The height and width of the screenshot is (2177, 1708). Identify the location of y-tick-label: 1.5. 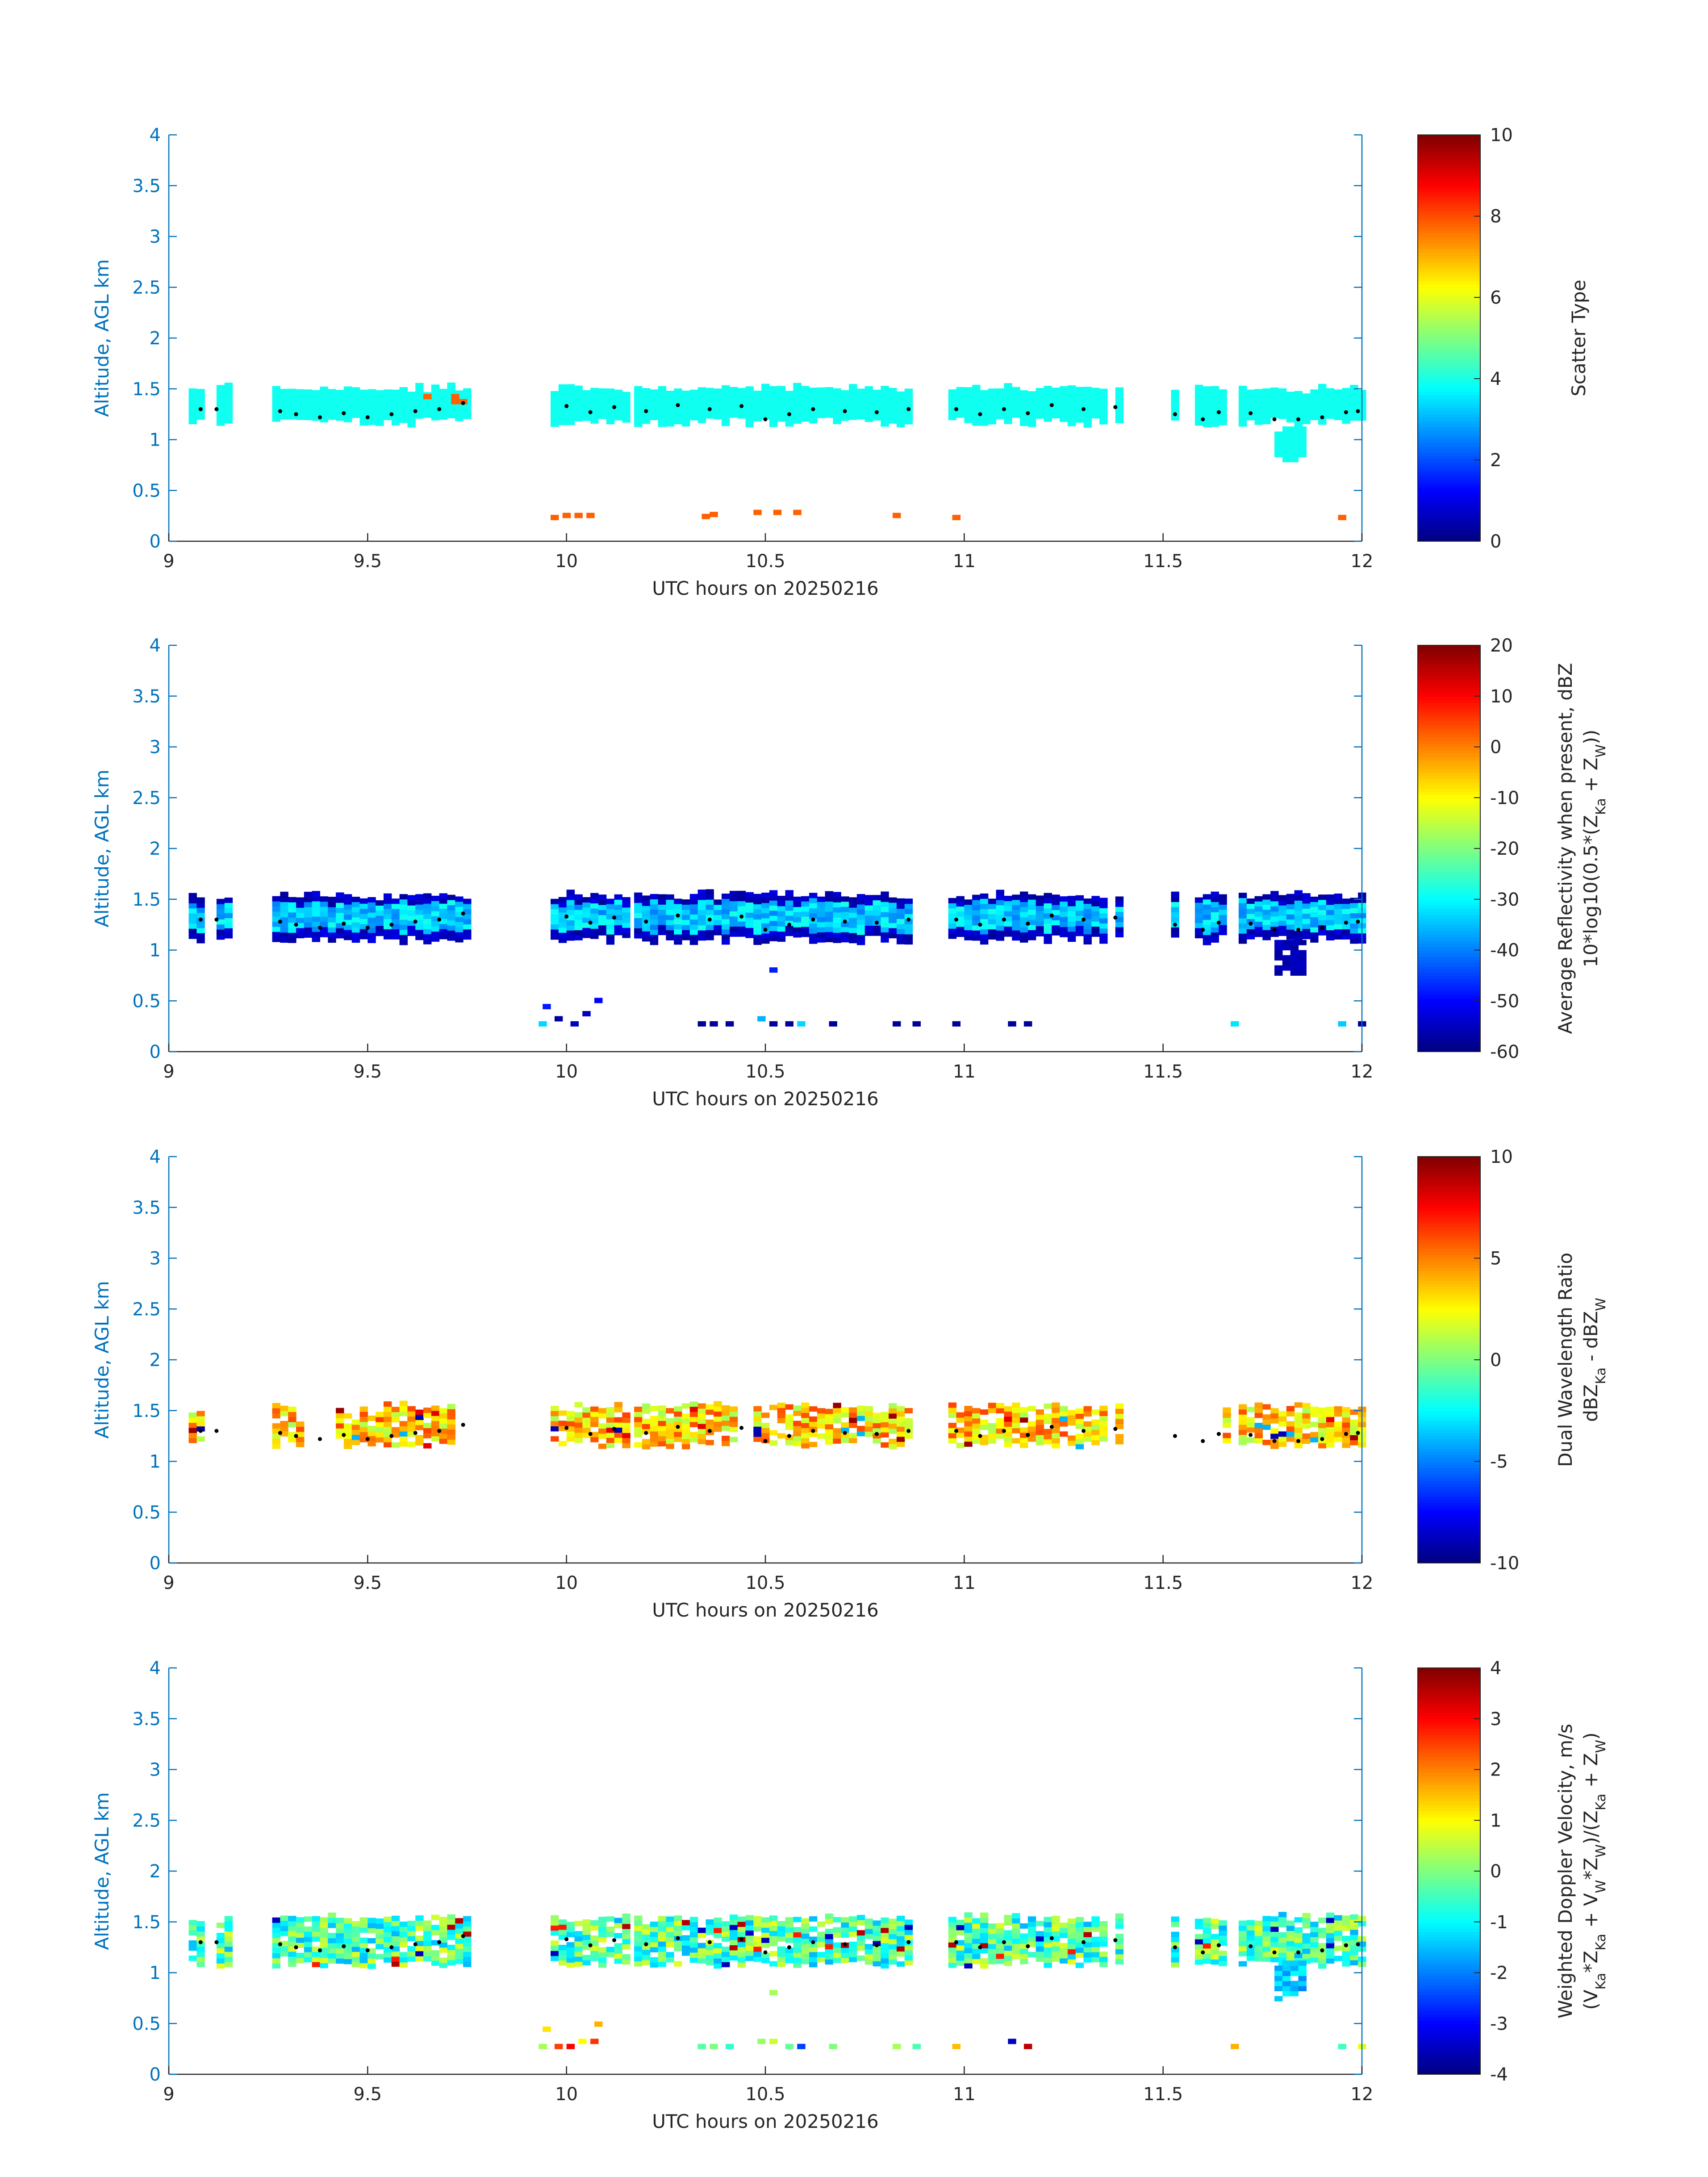
(146, 1411).